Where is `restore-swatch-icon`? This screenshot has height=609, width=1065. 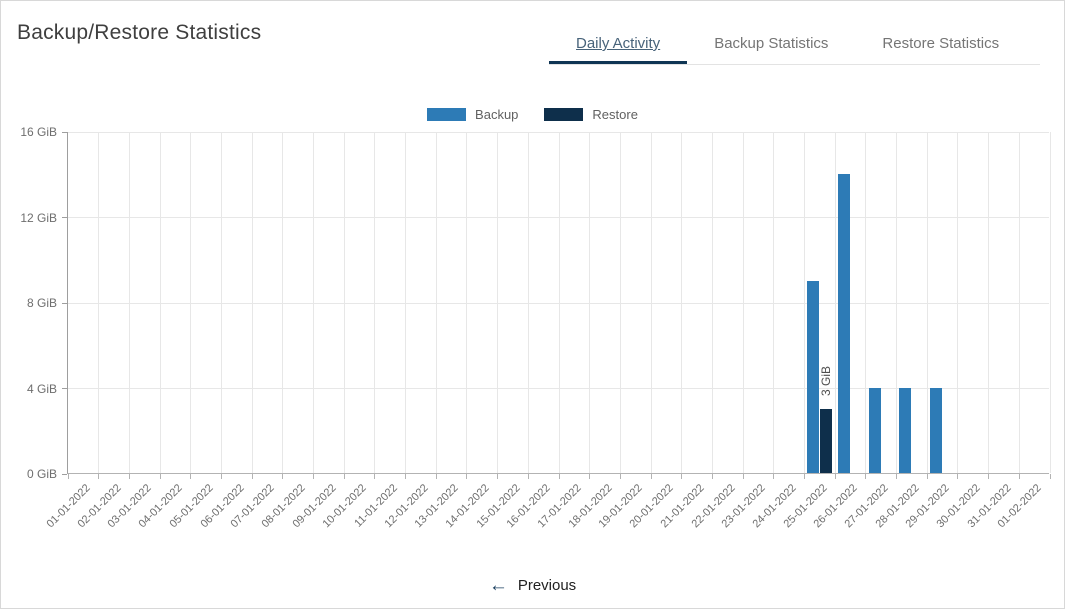
restore-swatch-icon is located at coordinates (564, 114).